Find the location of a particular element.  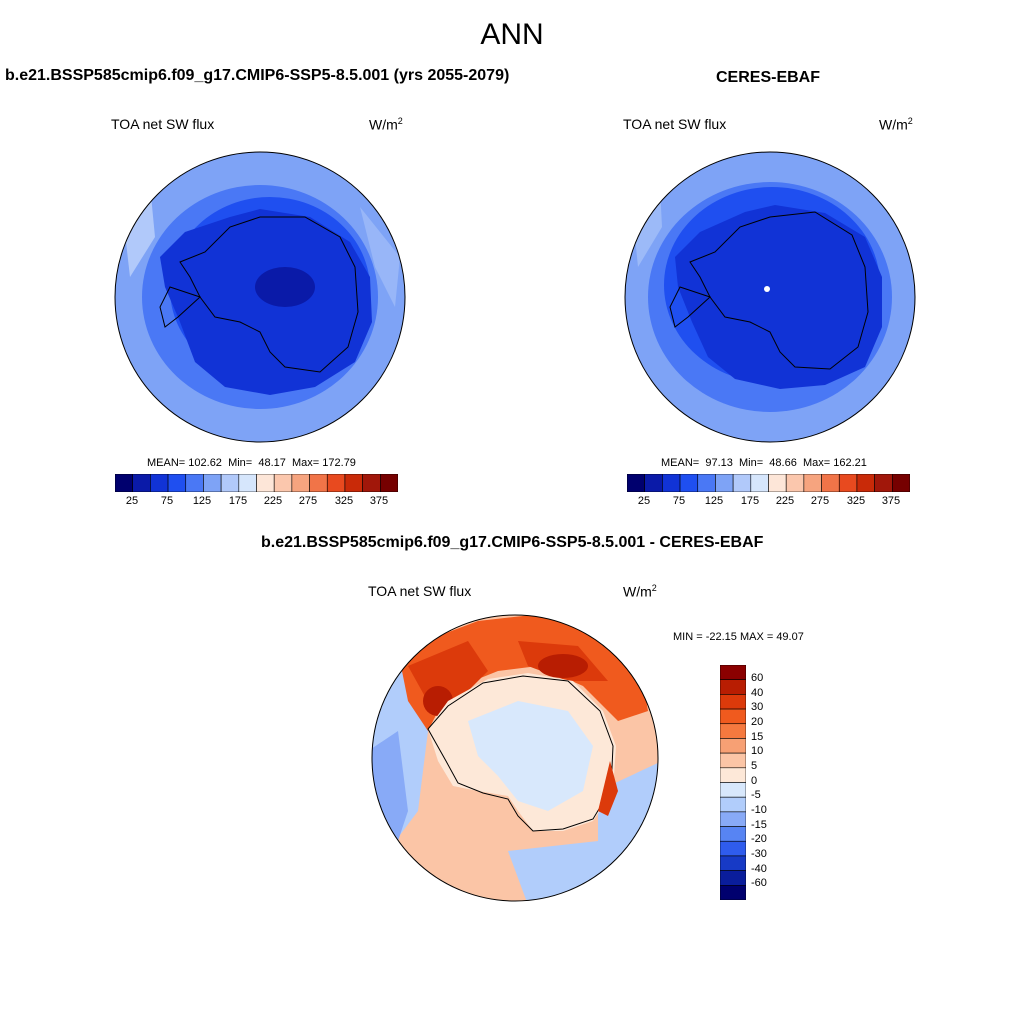

panel-3-colorbar is located at coordinates (733, 782).